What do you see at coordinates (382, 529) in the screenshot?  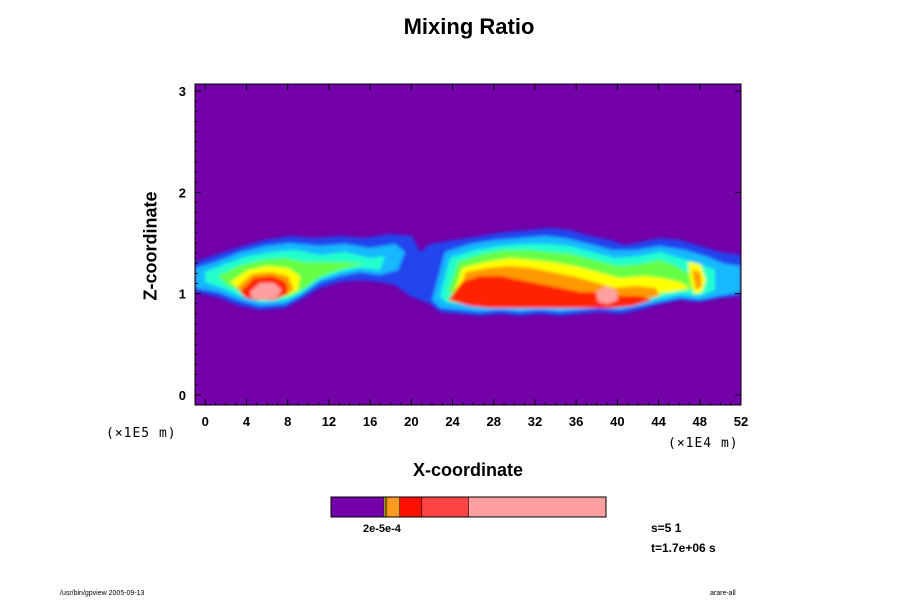 I see `colorbar-label: 2e-5e-4` at bounding box center [382, 529].